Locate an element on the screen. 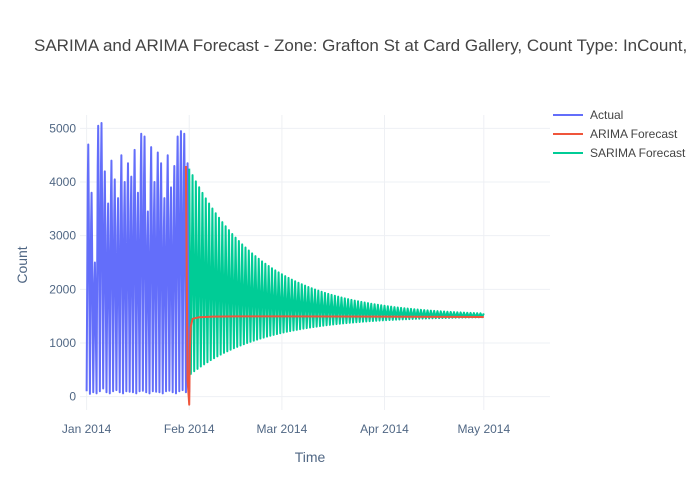 This screenshot has width=700, height=500. legend-item-arima-forecast: ARIMA Forecast is located at coordinates (615, 134).